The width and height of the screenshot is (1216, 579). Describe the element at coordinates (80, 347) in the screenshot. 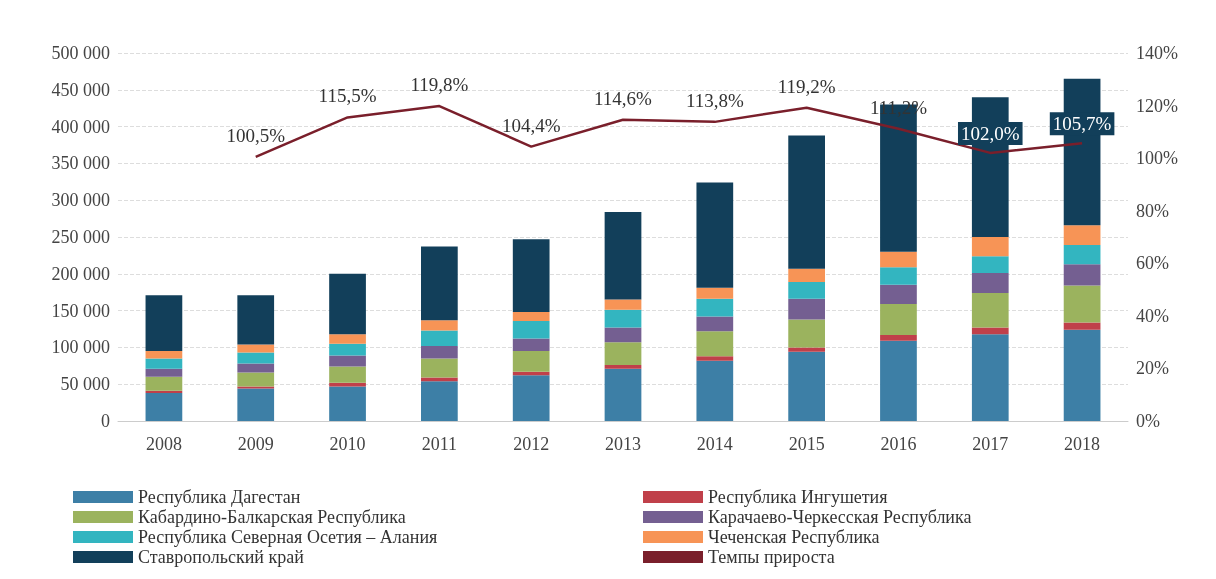

I see `y-tick-label: 100 000` at that location.